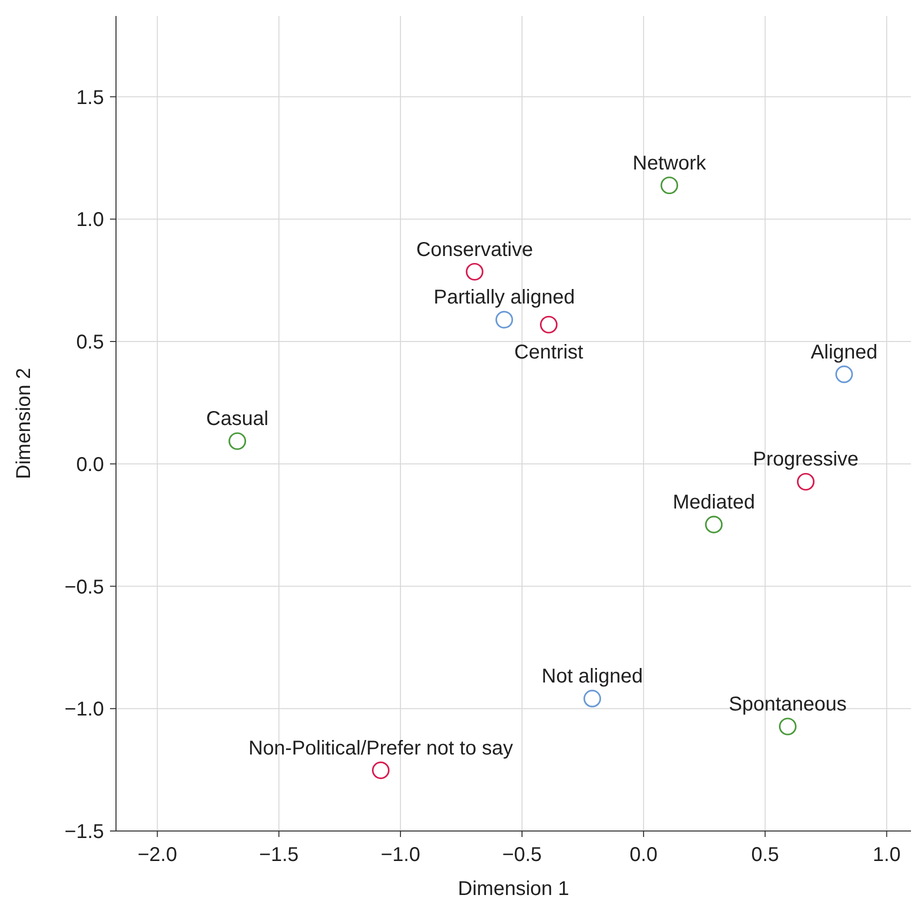 Image resolution: width=921 pixels, height=911 pixels. Describe the element at coordinates (844, 352) in the screenshot. I see `annotation: Aligned` at that location.